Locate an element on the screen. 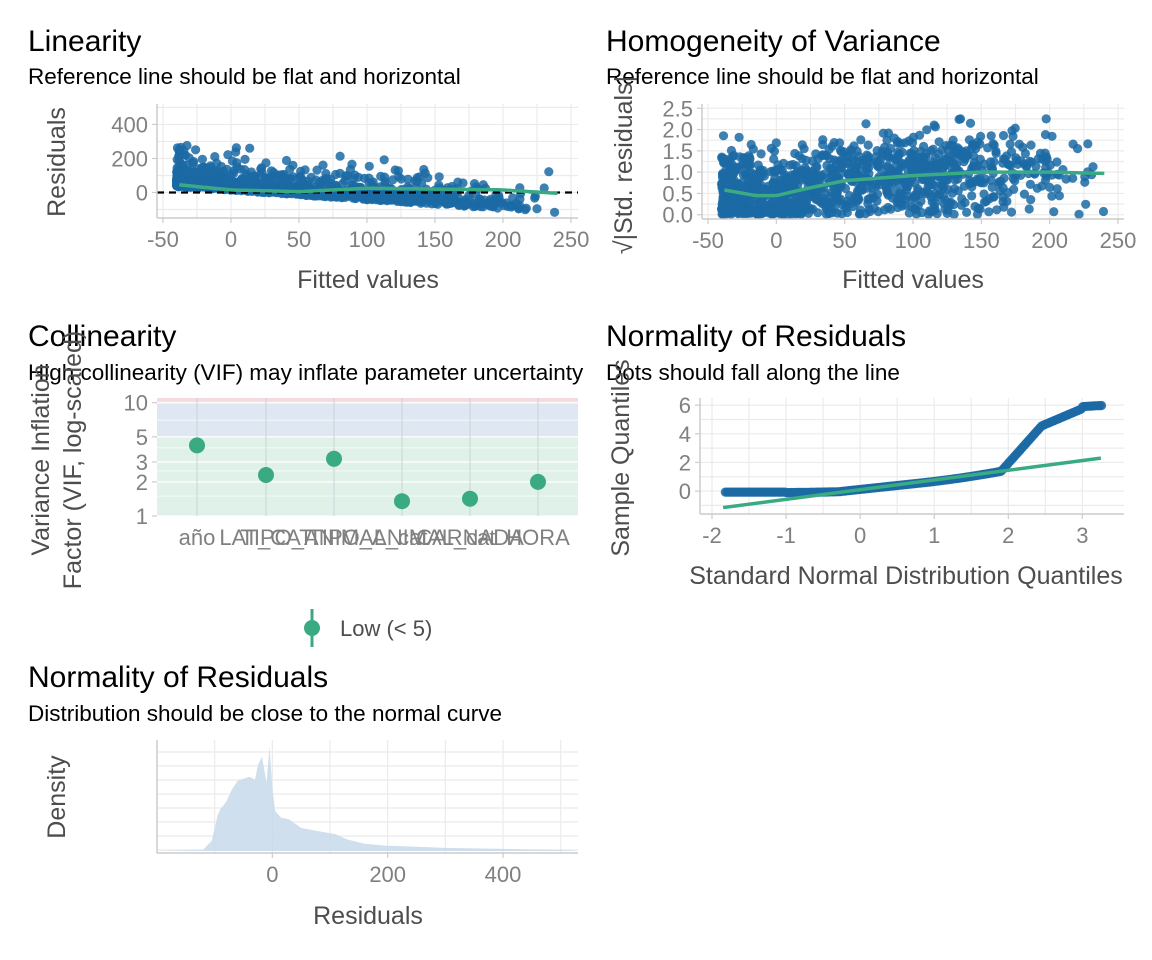 Image resolution: width=1152 pixels, height=960 pixels. homogeneity-ytick-label-5: 2.5 is located at coordinates (677, 108).